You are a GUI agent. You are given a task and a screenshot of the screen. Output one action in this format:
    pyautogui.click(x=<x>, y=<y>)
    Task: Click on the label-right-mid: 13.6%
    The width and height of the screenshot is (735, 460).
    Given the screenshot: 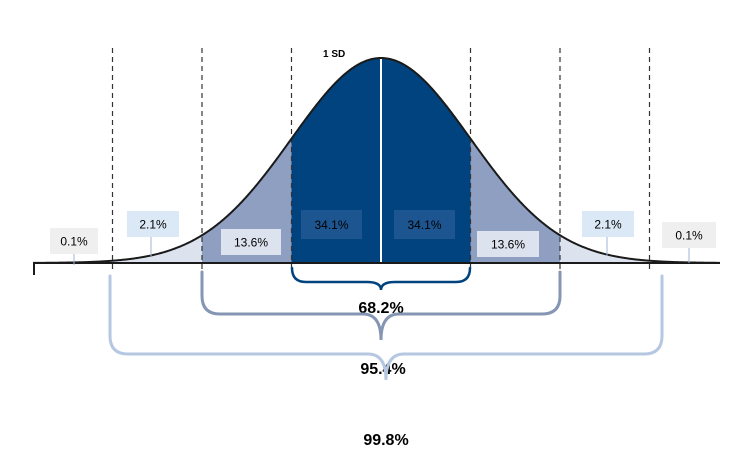 What is the action you would take?
    pyautogui.click(x=508, y=244)
    